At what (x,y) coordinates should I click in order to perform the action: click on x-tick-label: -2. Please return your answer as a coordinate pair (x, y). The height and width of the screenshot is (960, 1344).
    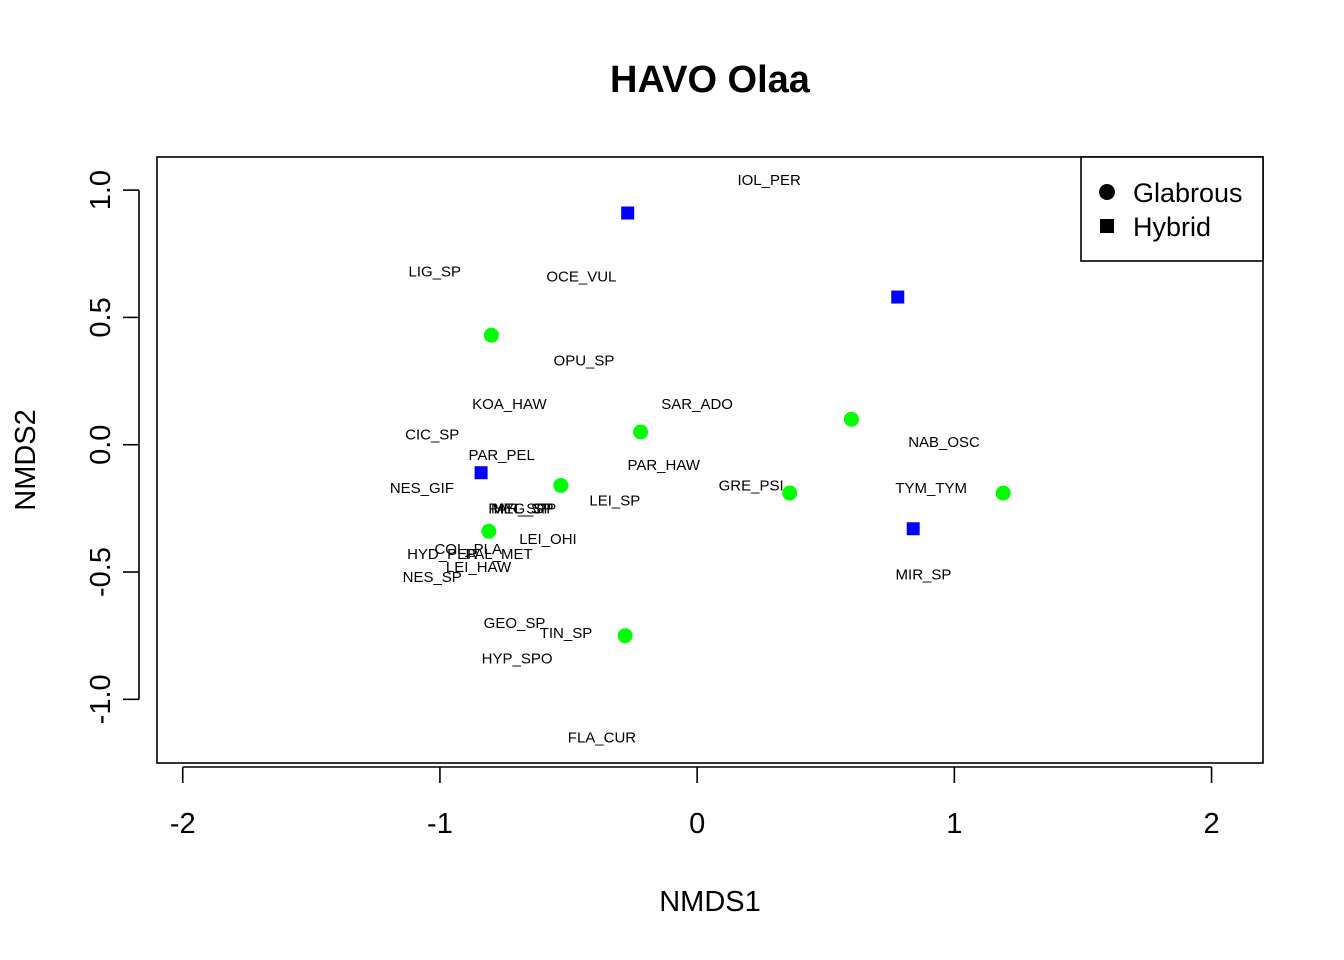
    Looking at the image, I should click on (183, 824).